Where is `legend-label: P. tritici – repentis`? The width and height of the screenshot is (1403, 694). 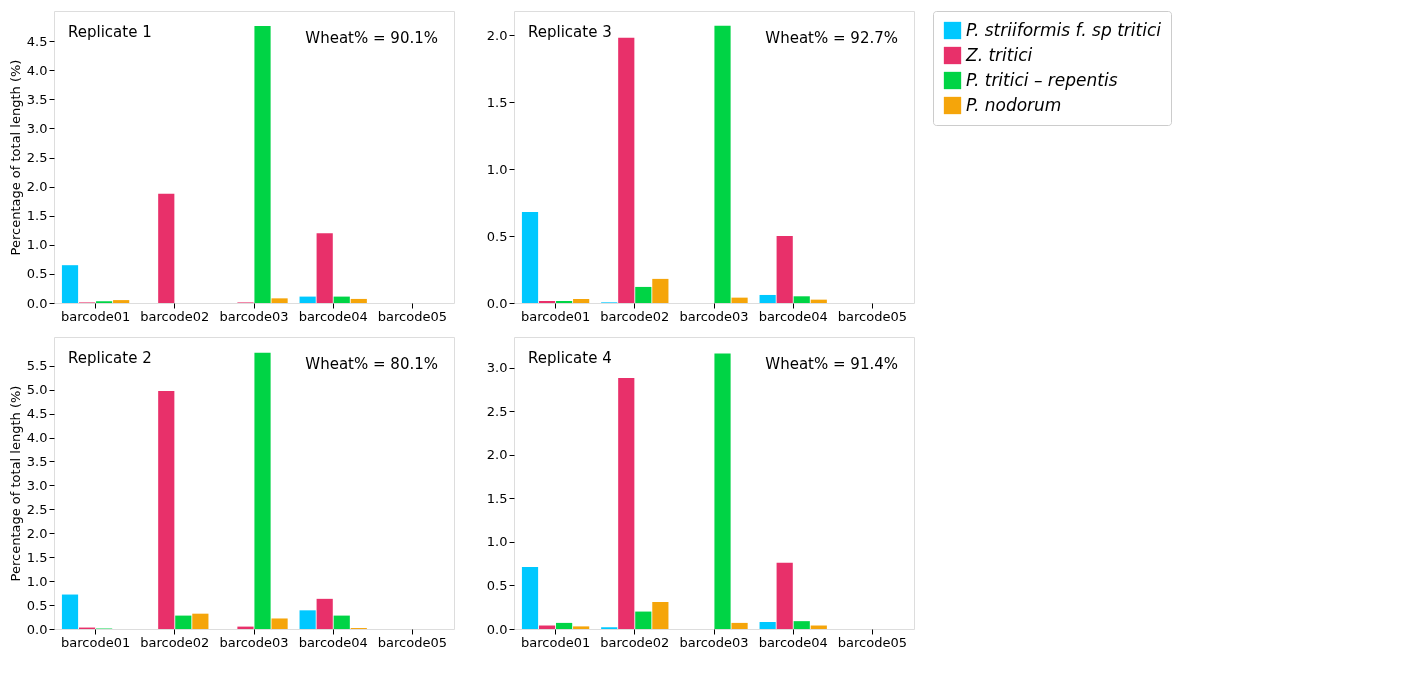
legend-label: P. tritici – repentis is located at coordinates (1042, 79).